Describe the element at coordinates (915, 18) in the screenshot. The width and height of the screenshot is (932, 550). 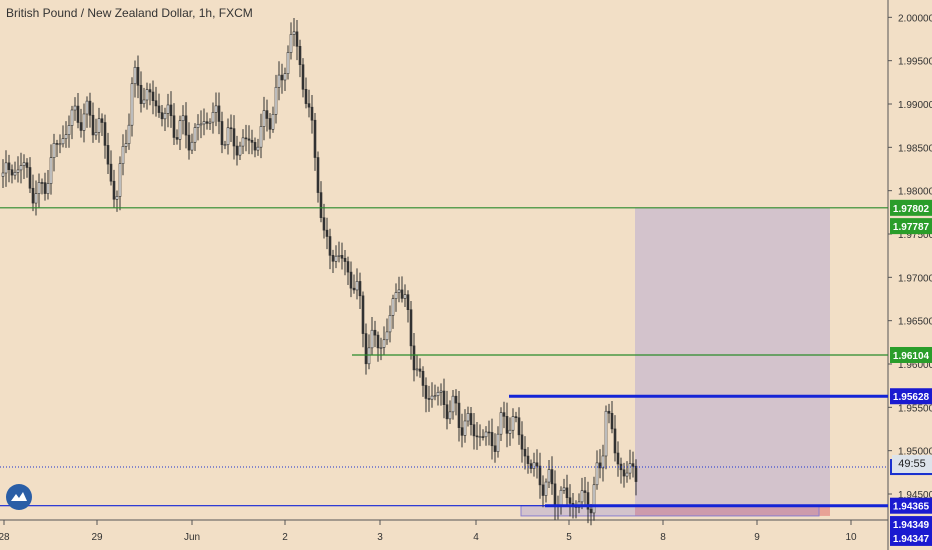
I see `y-tick-label: 2.00000` at that location.